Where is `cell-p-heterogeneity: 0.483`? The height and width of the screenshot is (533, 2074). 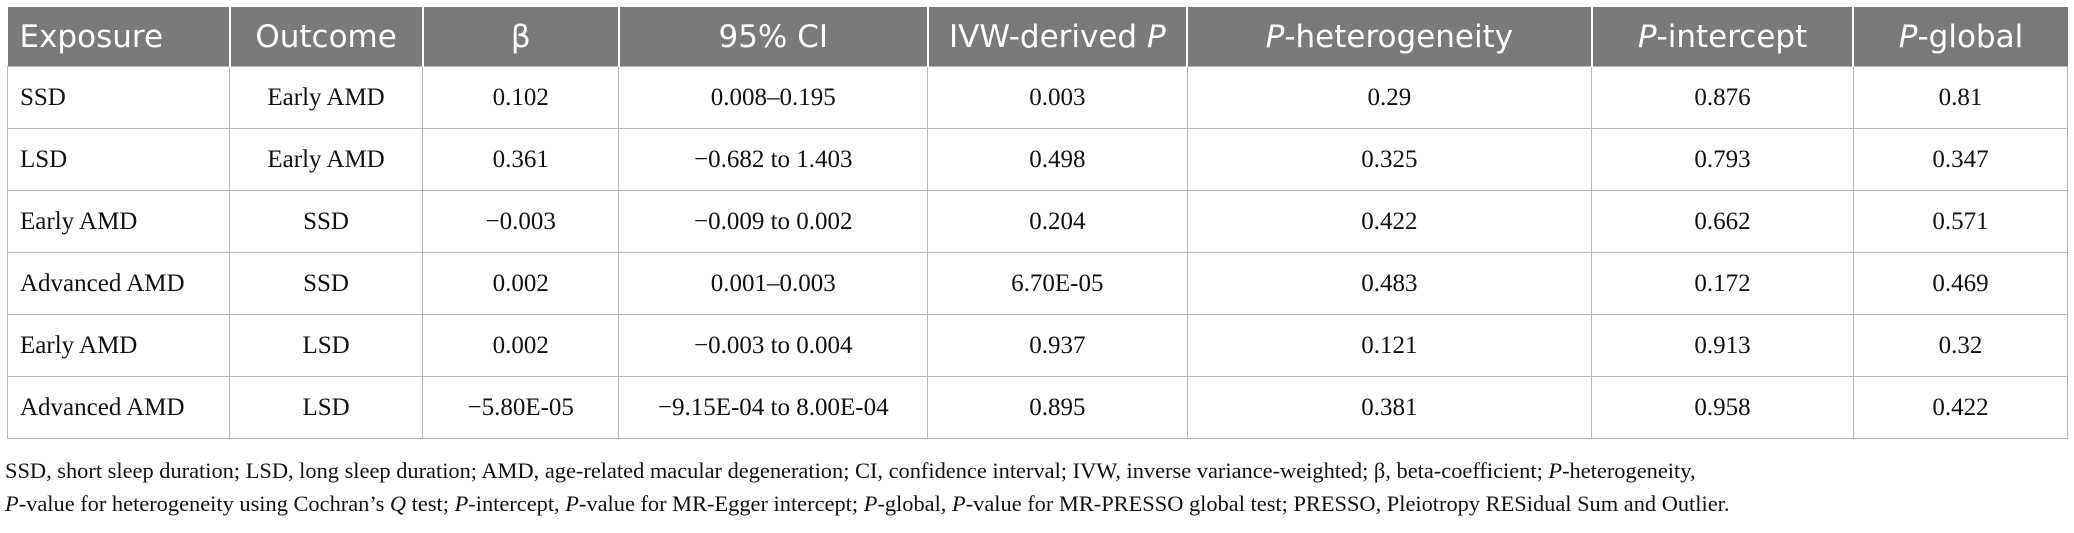
cell-p-heterogeneity: 0.483 is located at coordinates (1389, 283).